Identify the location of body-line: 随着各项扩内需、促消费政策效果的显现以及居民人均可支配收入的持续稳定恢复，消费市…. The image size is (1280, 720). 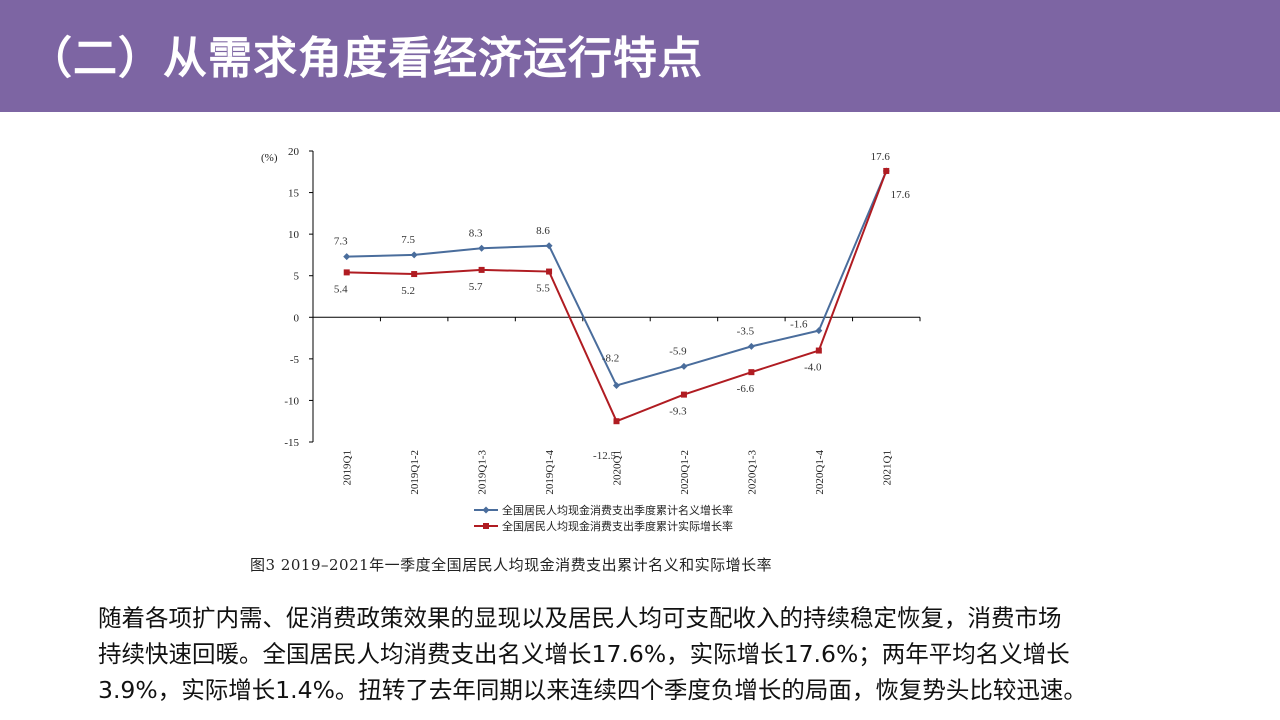
(580, 618).